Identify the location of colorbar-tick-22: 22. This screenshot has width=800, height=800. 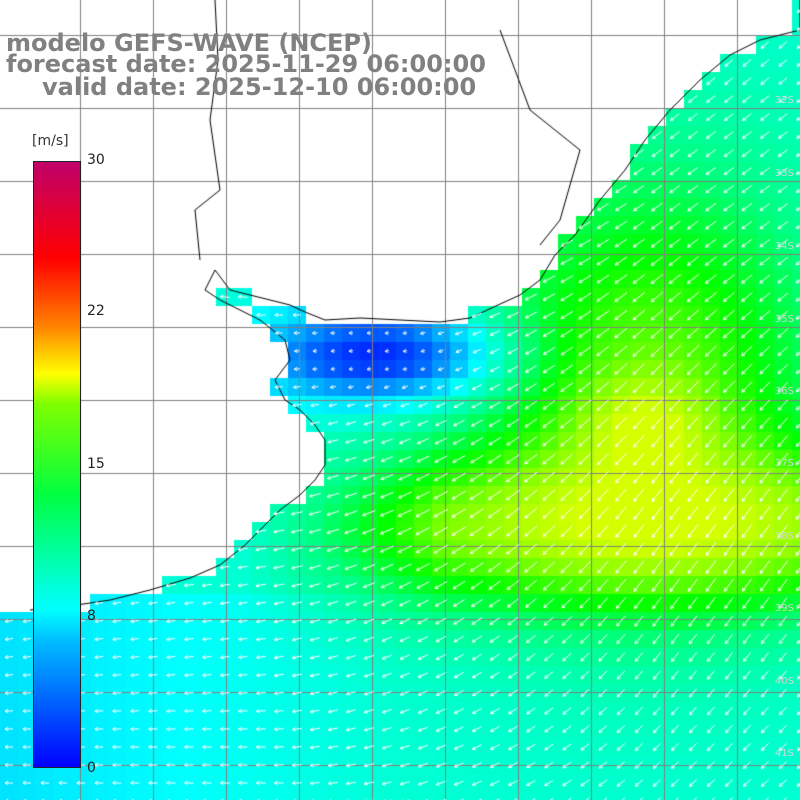
(96, 311).